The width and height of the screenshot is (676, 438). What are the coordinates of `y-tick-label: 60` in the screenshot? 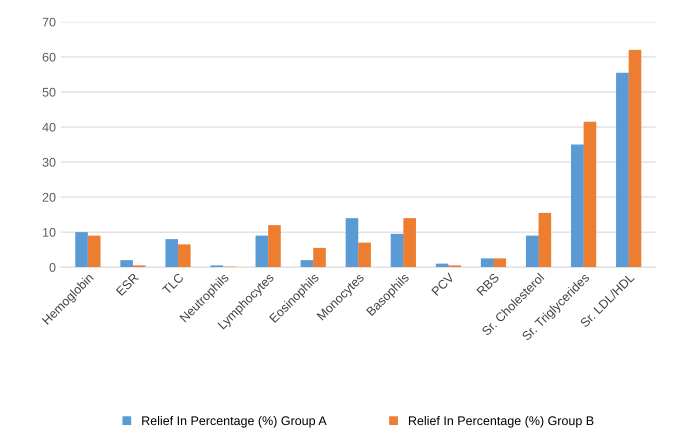 It's located at (49, 57).